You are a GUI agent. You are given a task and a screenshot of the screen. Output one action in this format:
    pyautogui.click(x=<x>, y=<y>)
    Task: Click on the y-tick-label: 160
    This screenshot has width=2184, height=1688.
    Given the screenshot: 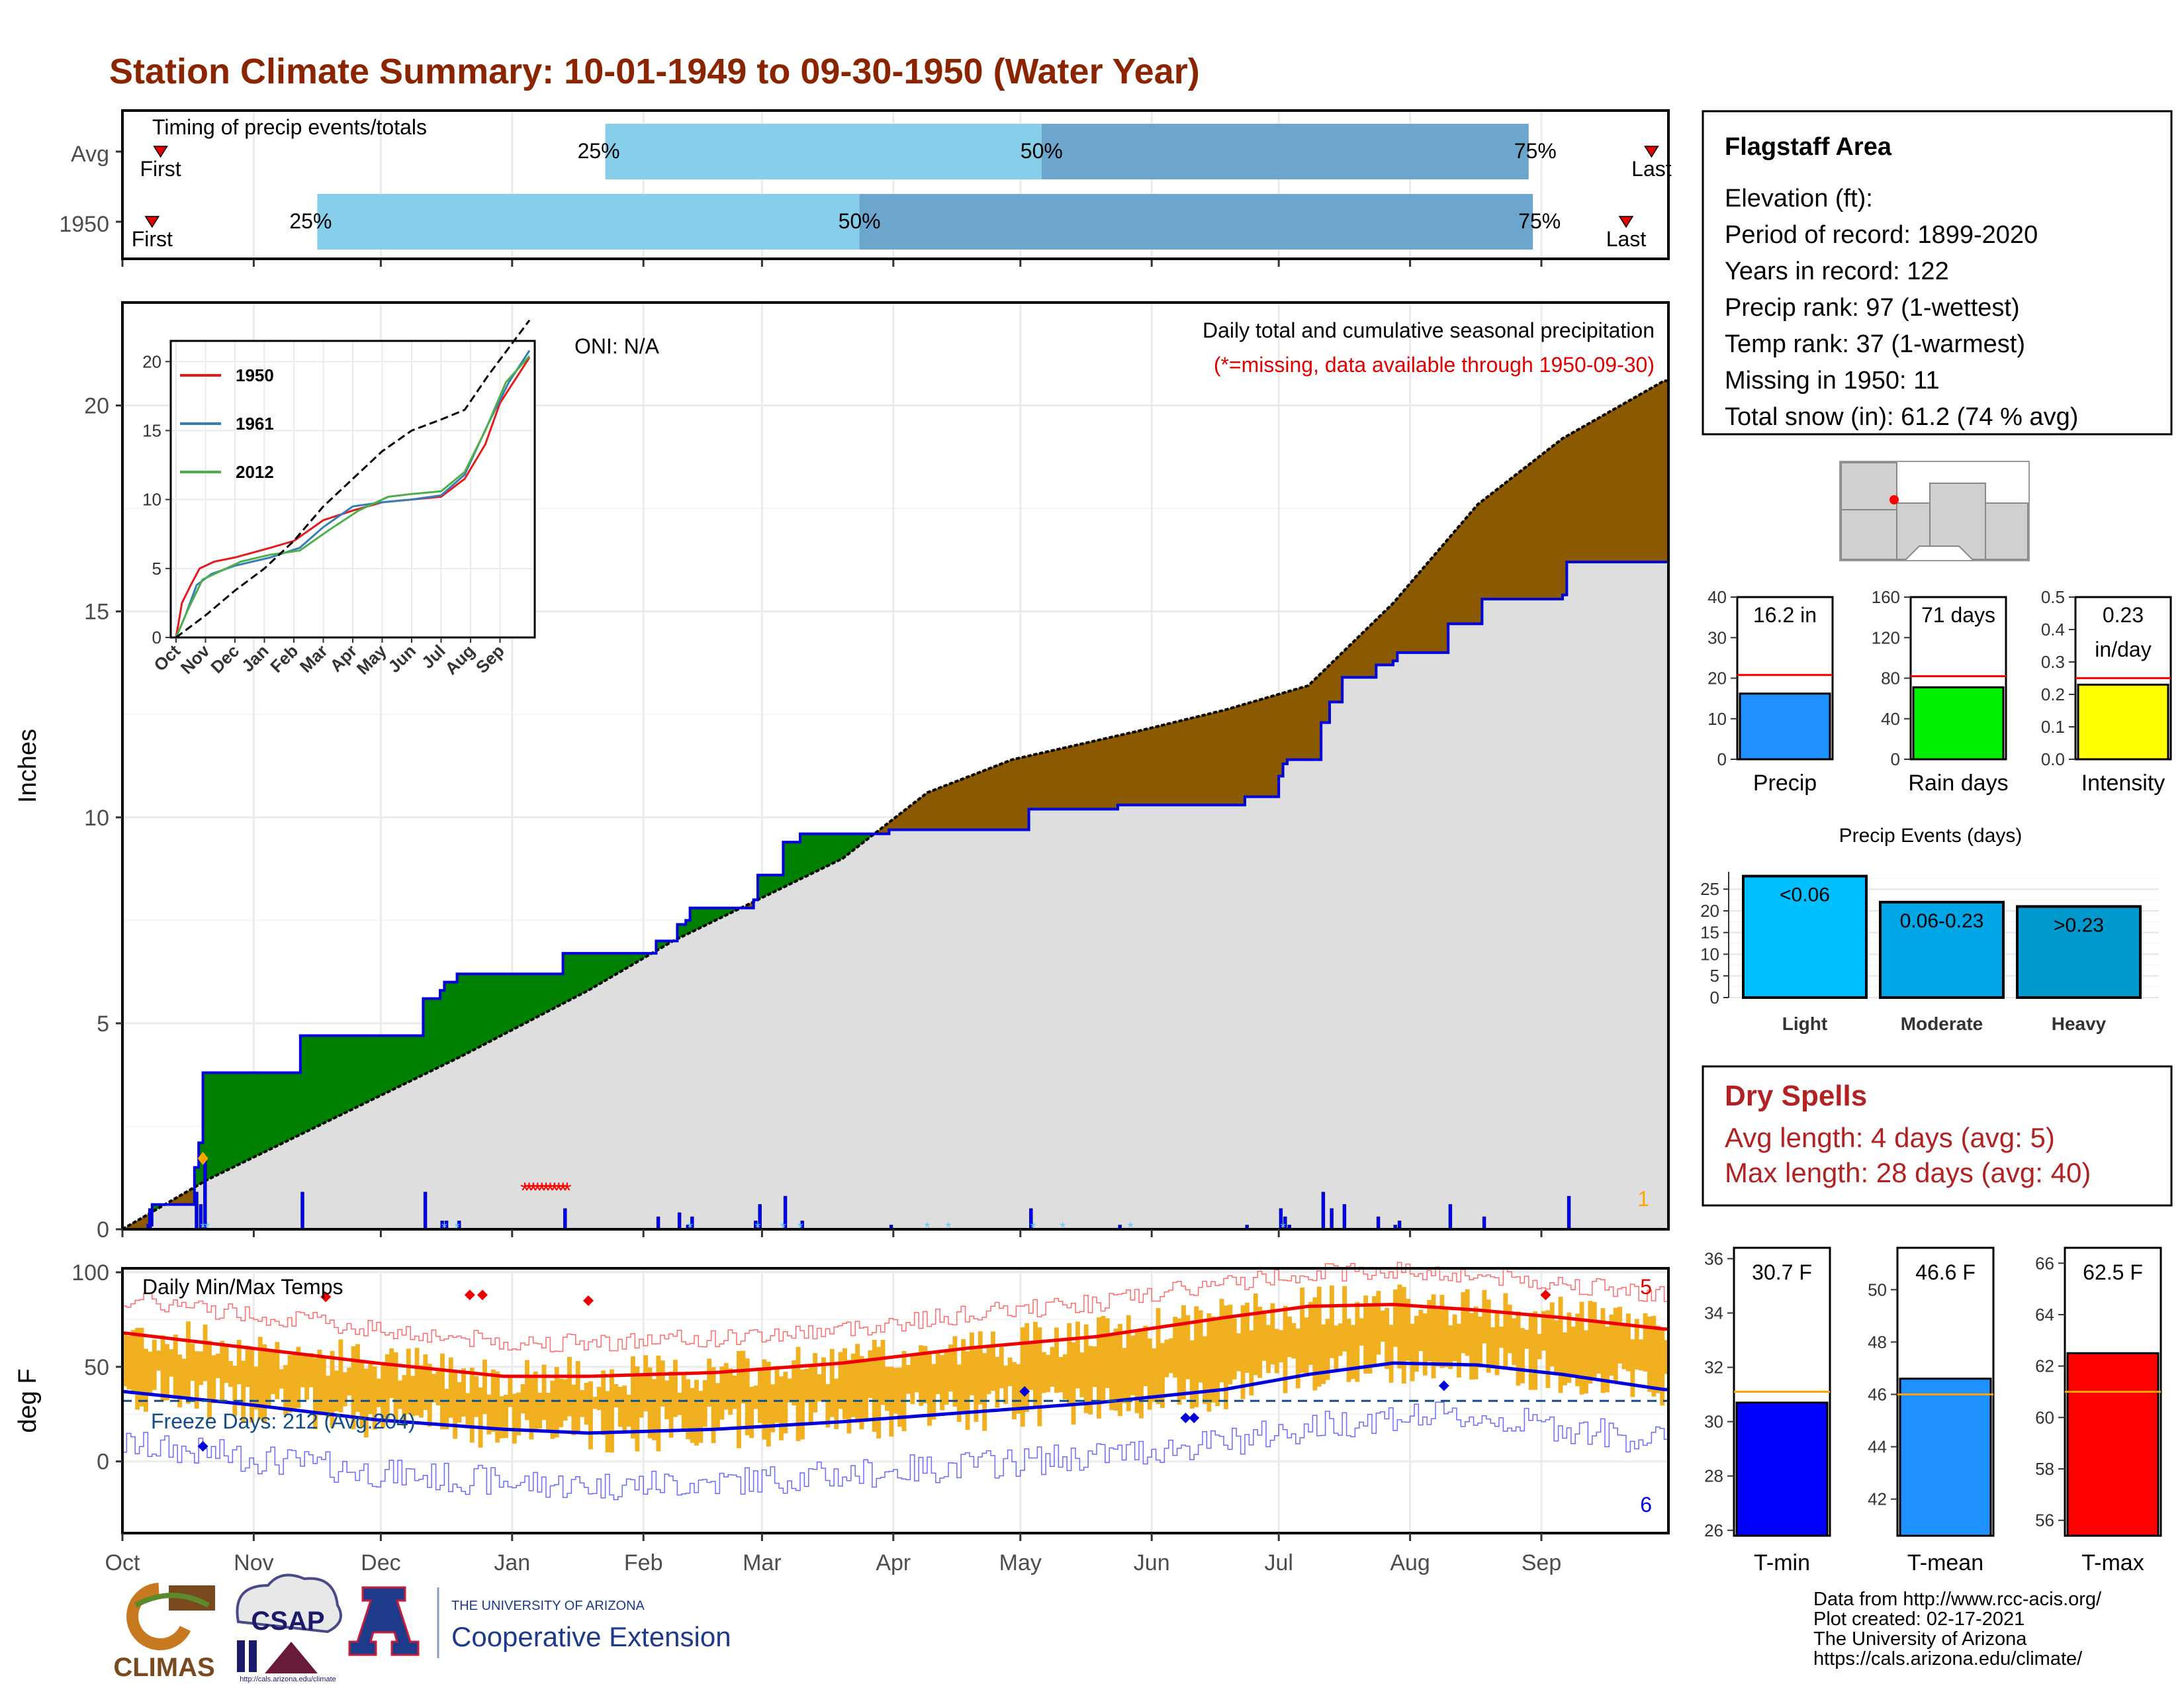 What is the action you would take?
    pyautogui.click(x=1886, y=597)
    